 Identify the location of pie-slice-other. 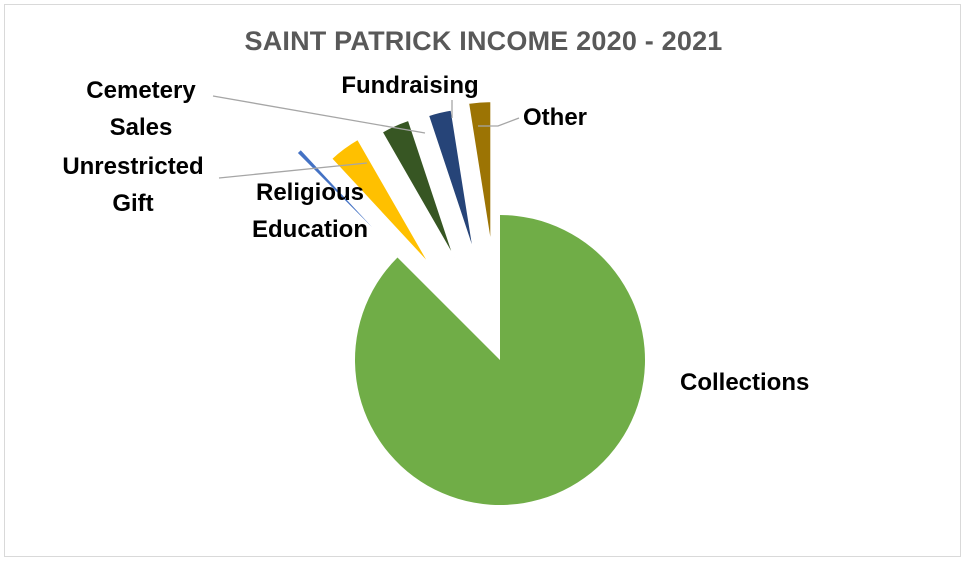
(479, 173).